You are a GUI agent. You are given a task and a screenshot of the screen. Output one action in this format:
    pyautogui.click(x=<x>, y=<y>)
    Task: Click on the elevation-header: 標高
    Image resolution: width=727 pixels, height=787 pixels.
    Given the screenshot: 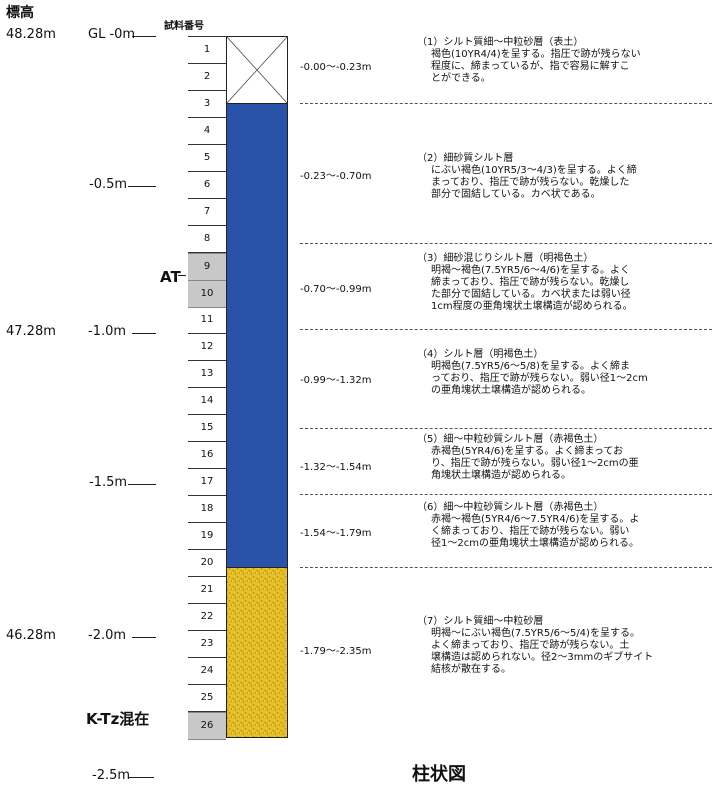 What is the action you would take?
    pyautogui.click(x=20, y=13)
    